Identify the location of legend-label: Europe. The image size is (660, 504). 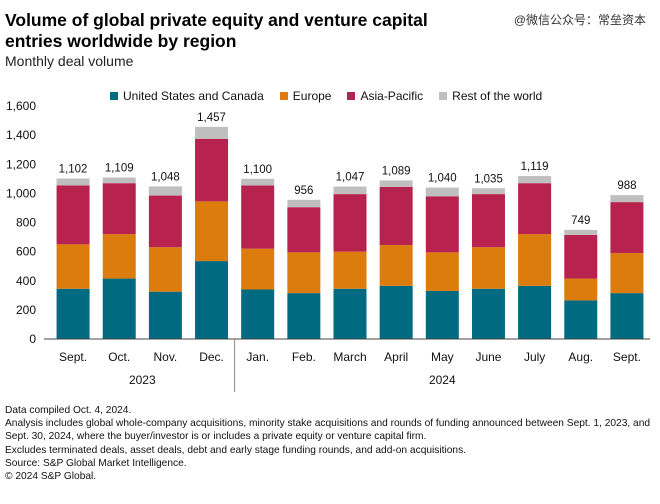
(312, 96).